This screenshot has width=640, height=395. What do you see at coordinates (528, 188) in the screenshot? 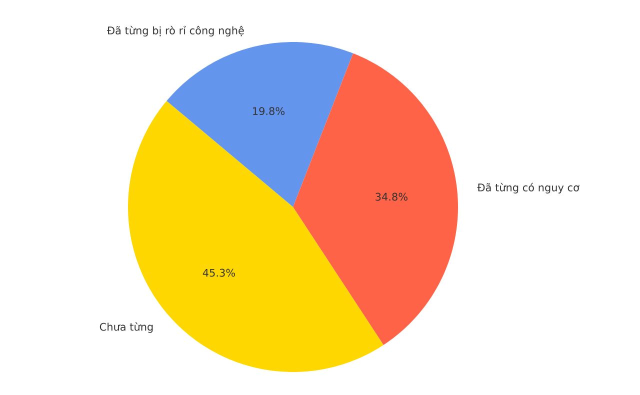
I see `slice-label: Đã từng có nguy cơ` at bounding box center [528, 188].